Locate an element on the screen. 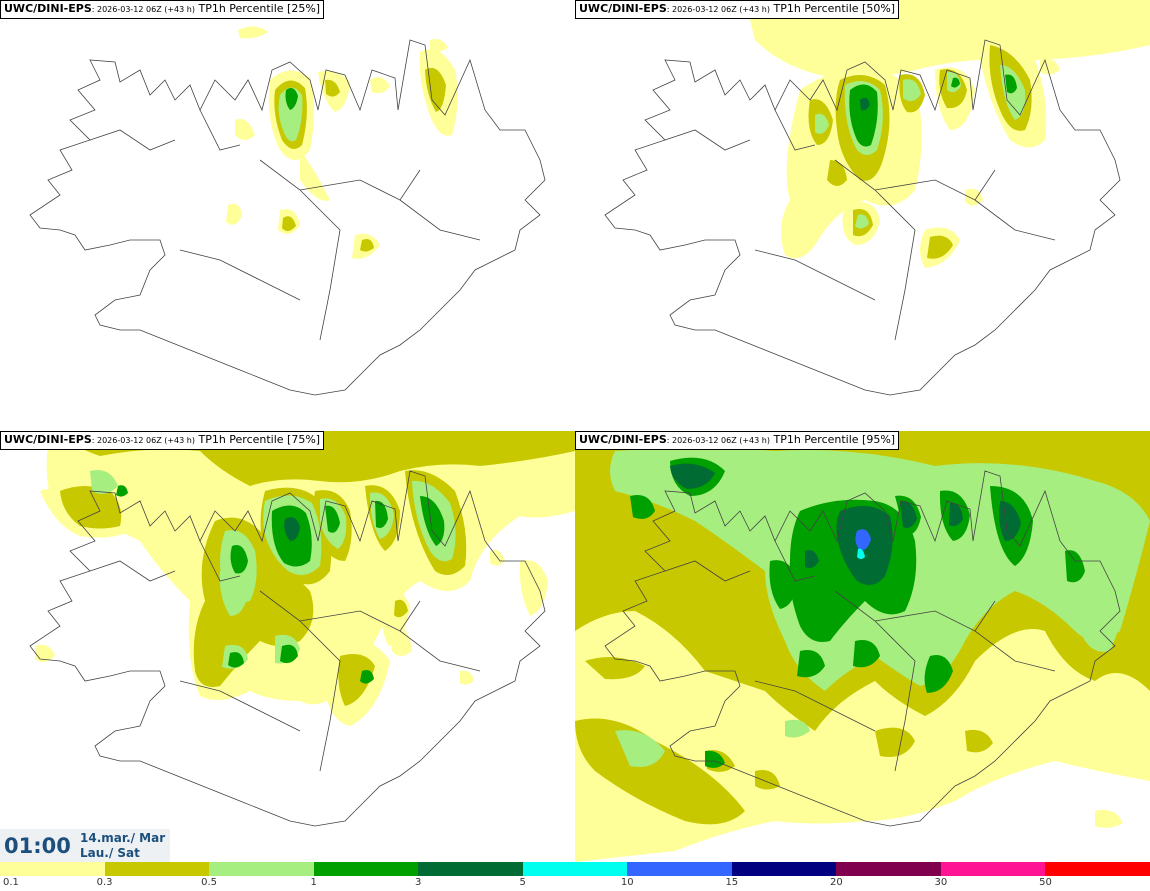  colorbar-label: 15 is located at coordinates (732, 882).